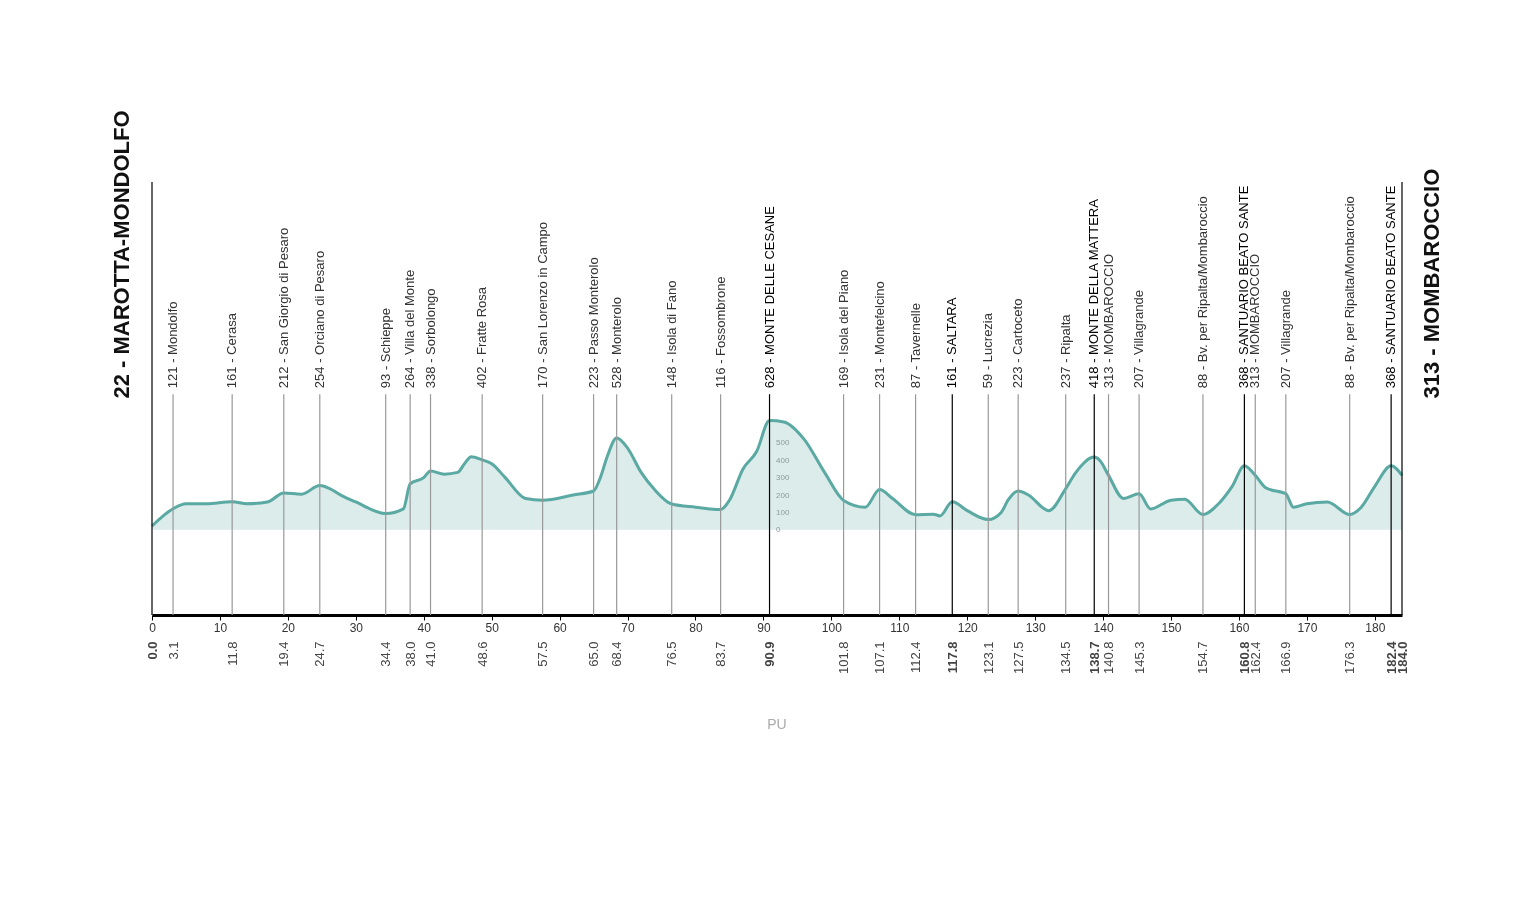 This screenshot has width=1526, height=914. What do you see at coordinates (431, 654) in the screenshot?
I see `x2-tick-label: 41.0` at bounding box center [431, 654].